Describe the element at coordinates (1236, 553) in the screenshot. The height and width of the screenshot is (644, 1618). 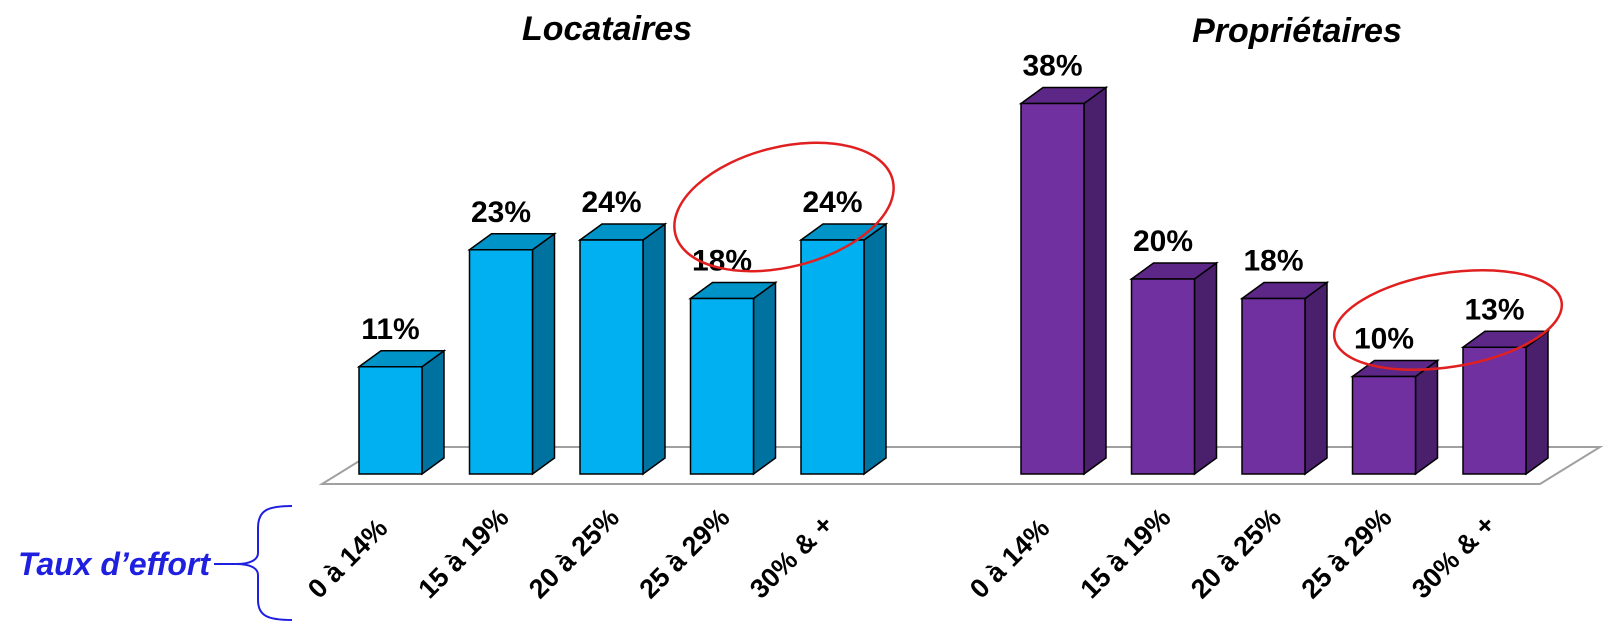
I see `tick-label-proprietaires-3: 20 à 25%` at that location.